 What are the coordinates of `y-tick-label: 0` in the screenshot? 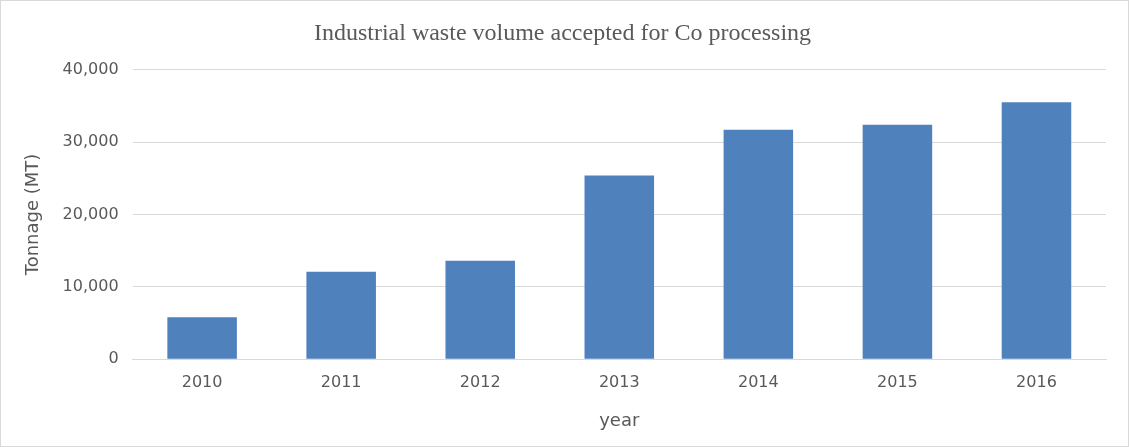 It's located at (113, 358).